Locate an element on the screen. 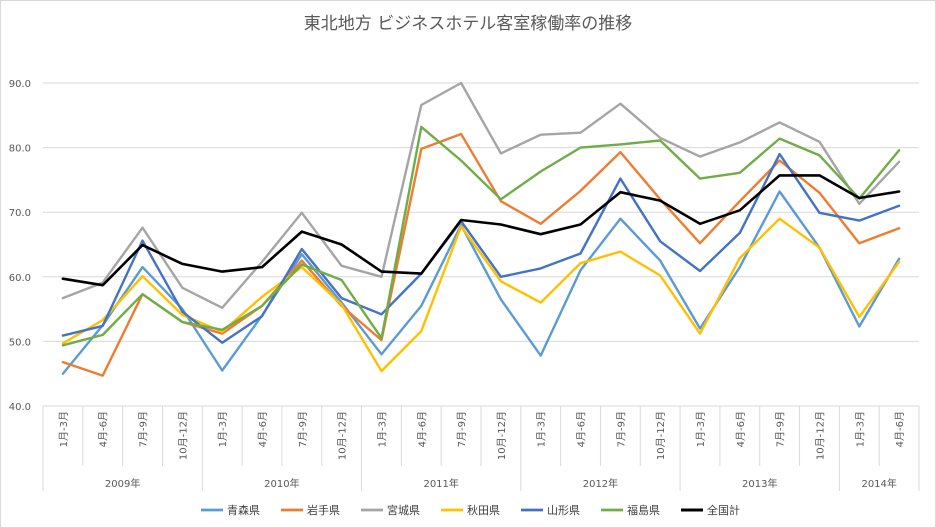  legend: 青森県 岩手県 宮城県 秋田県 山形県 福島県 全国計 is located at coordinates (470, 510).